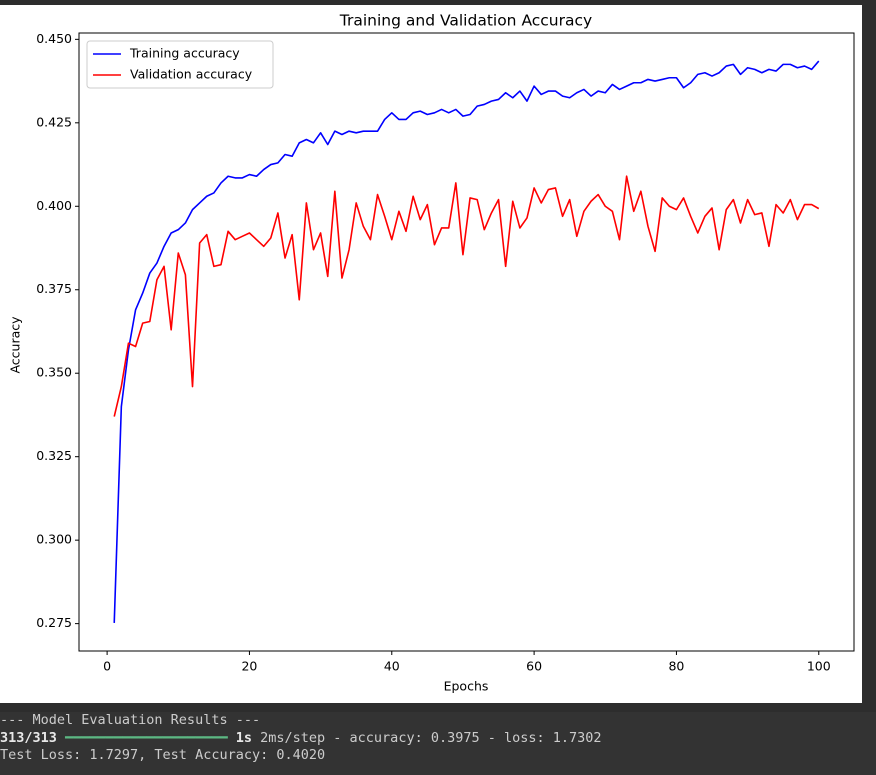  What do you see at coordinates (54, 38) in the screenshot?
I see `y-tick-label: 0.450` at bounding box center [54, 38].